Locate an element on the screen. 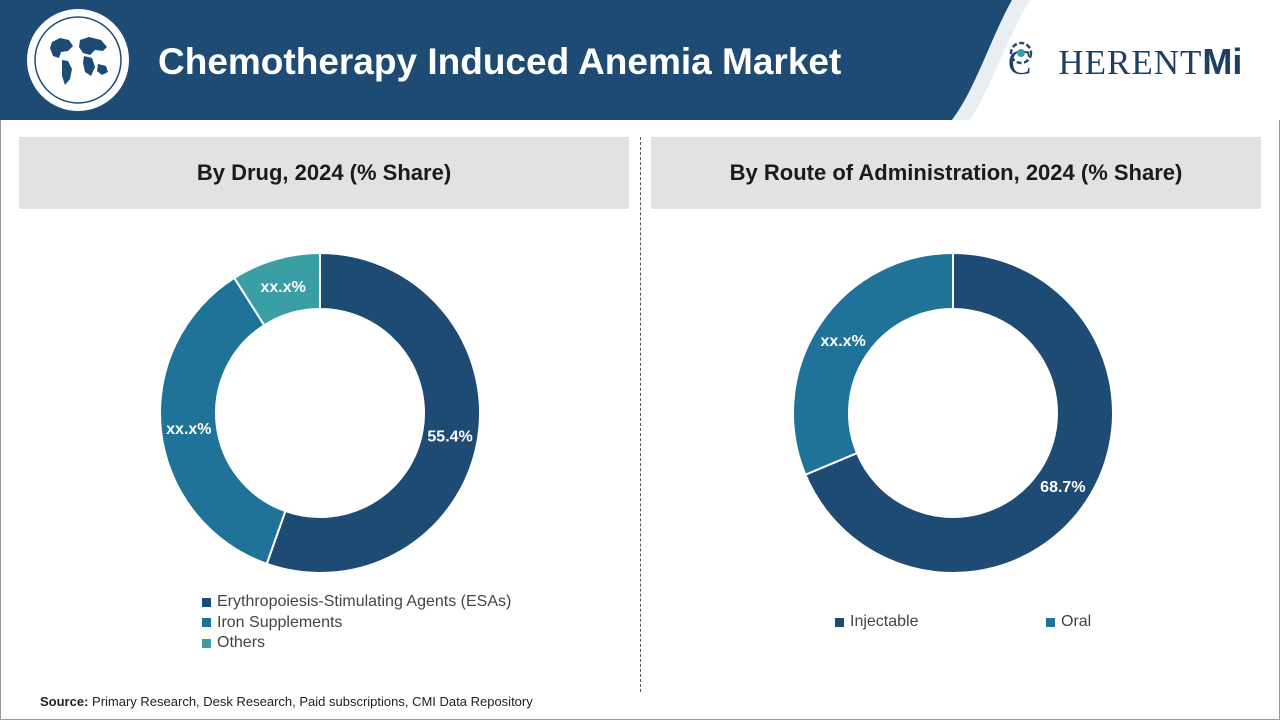 This screenshot has width=1280, height=720. logo-ring-icon is located at coordinates (1033, 59).